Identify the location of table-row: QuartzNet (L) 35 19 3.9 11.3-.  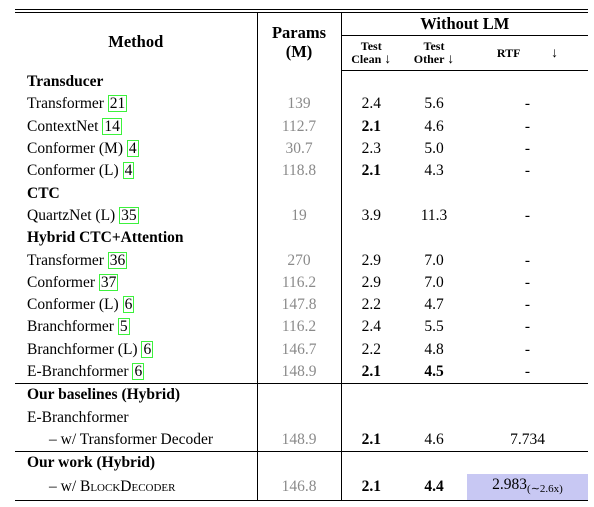
(301, 216).